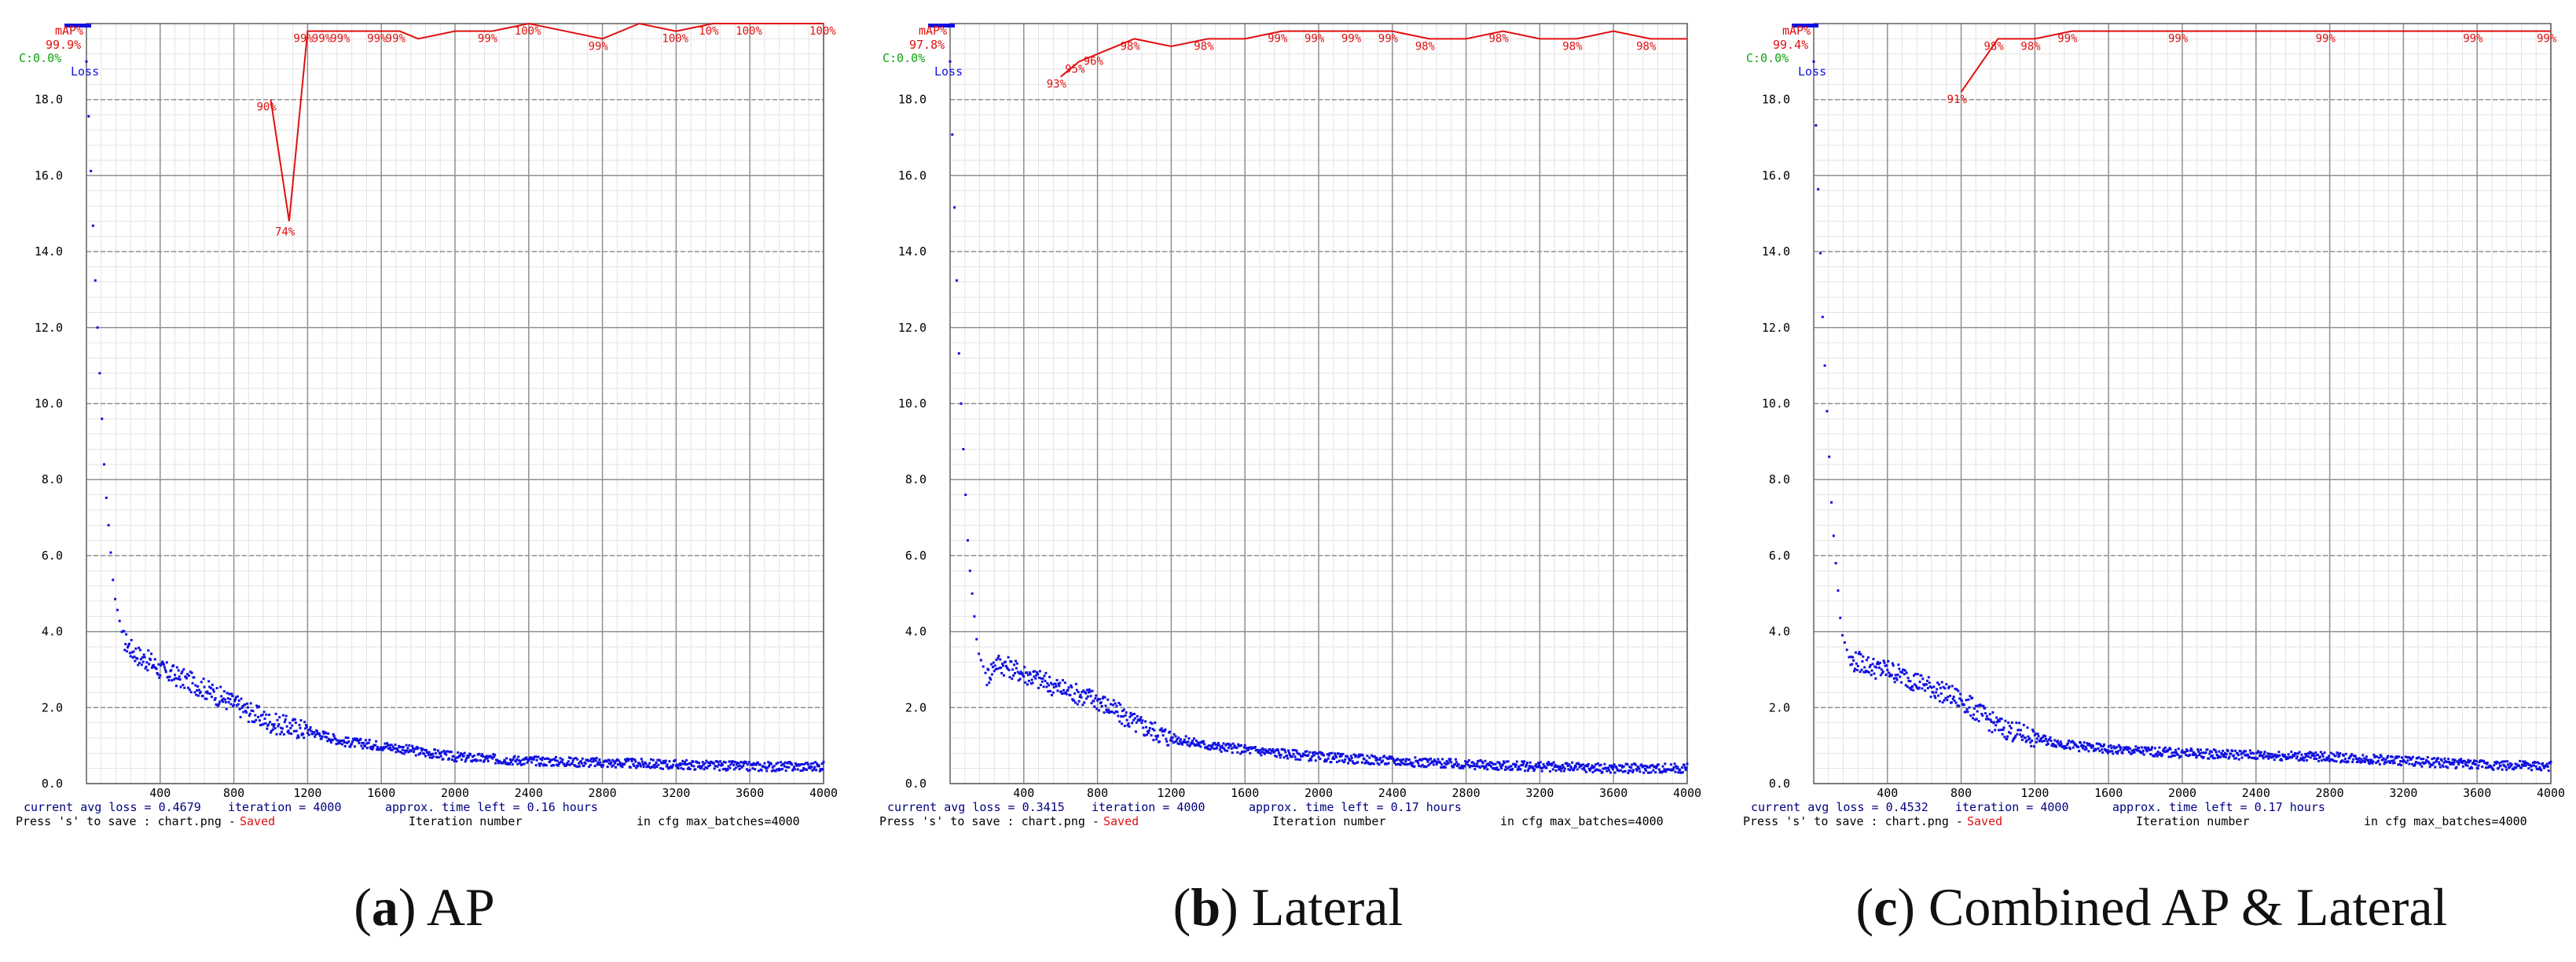  Describe the element at coordinates (2326, 39) in the screenshot. I see `map-data-label: 99%` at that location.